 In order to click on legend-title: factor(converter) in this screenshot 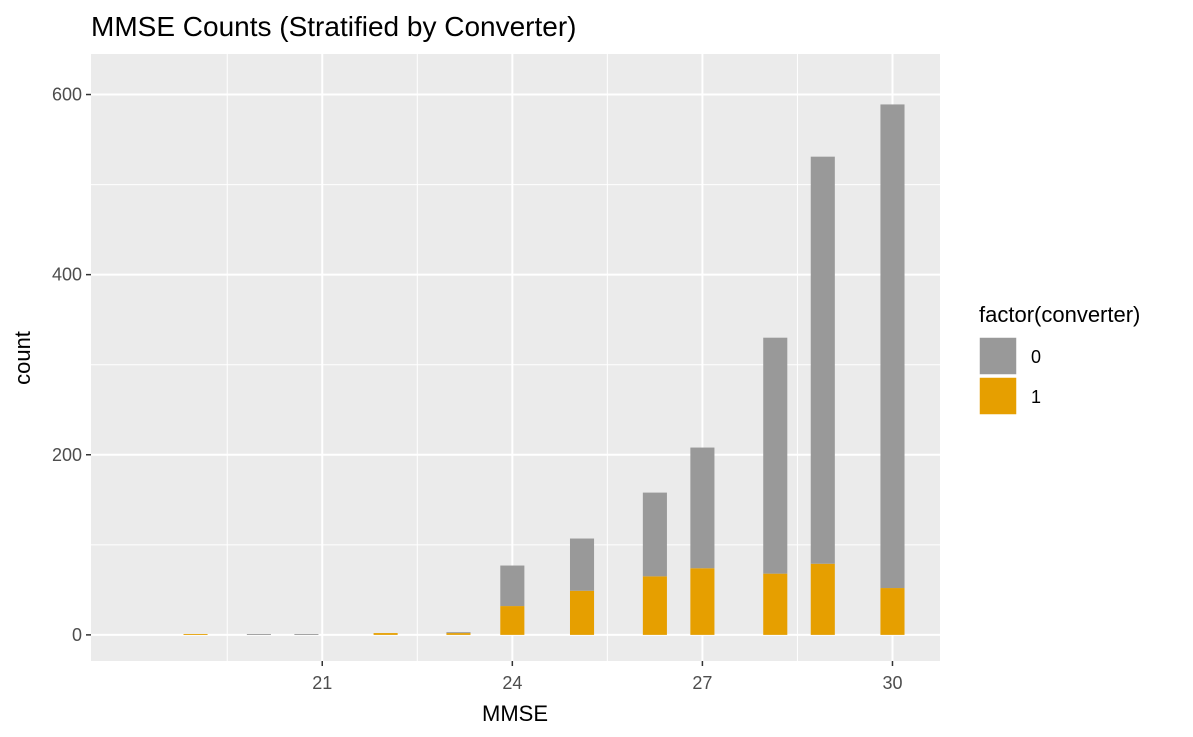, I will do `click(1059, 314)`.